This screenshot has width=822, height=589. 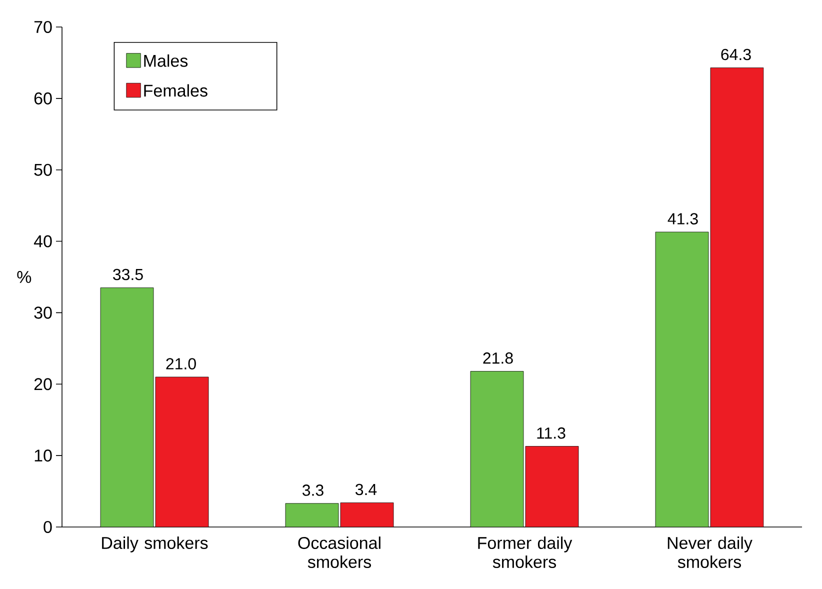 What do you see at coordinates (710, 552) in the screenshot?
I see `x-tick-label: Never daily smokers` at bounding box center [710, 552].